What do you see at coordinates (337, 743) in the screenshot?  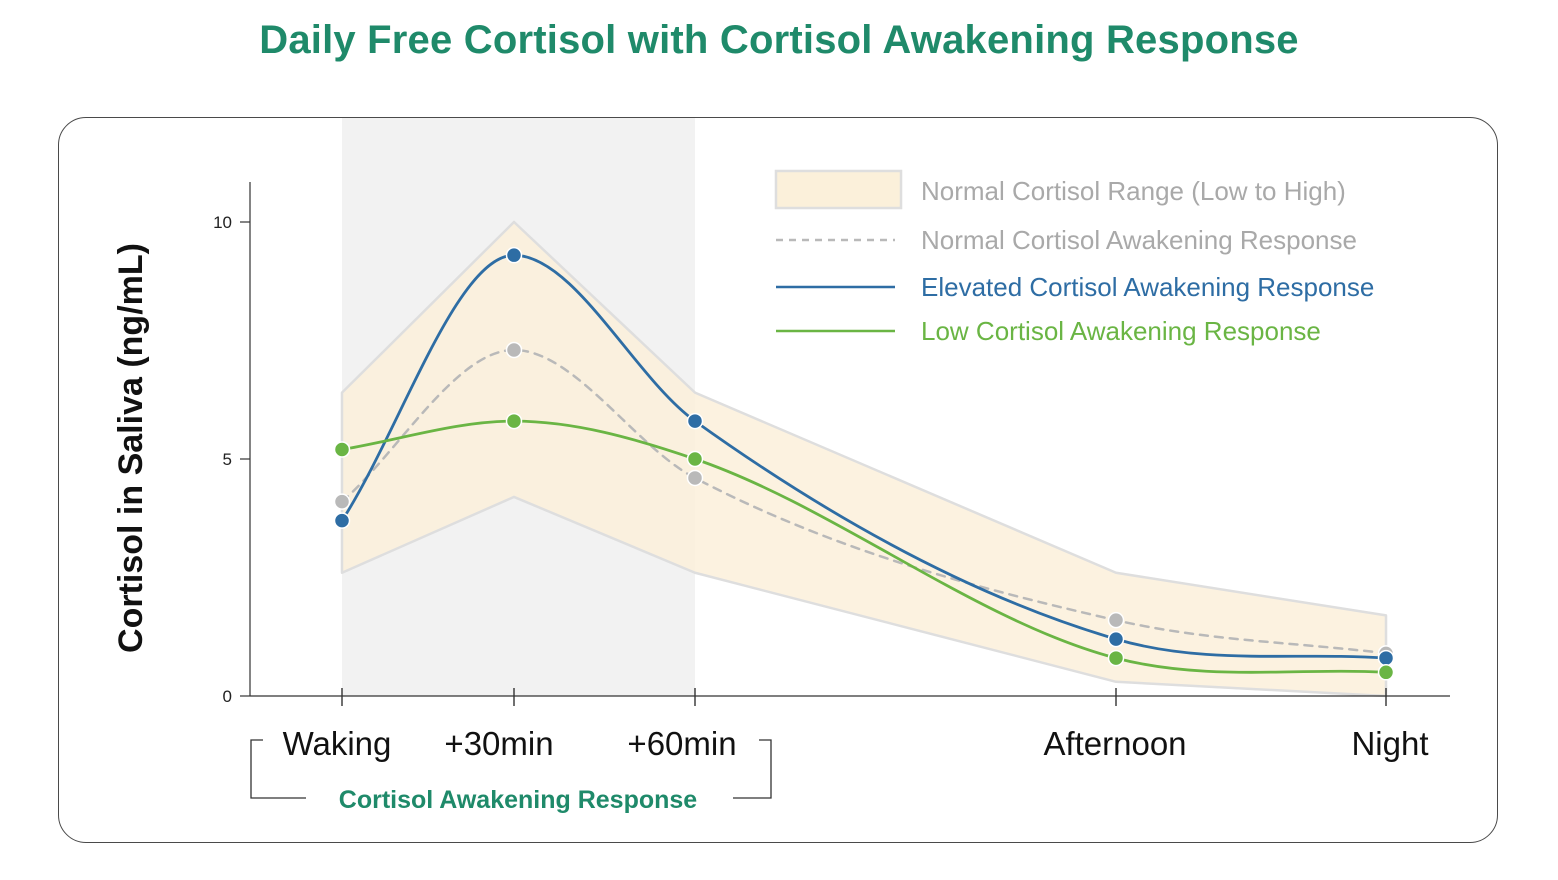 I see `x-tick-label: Waking` at bounding box center [337, 743].